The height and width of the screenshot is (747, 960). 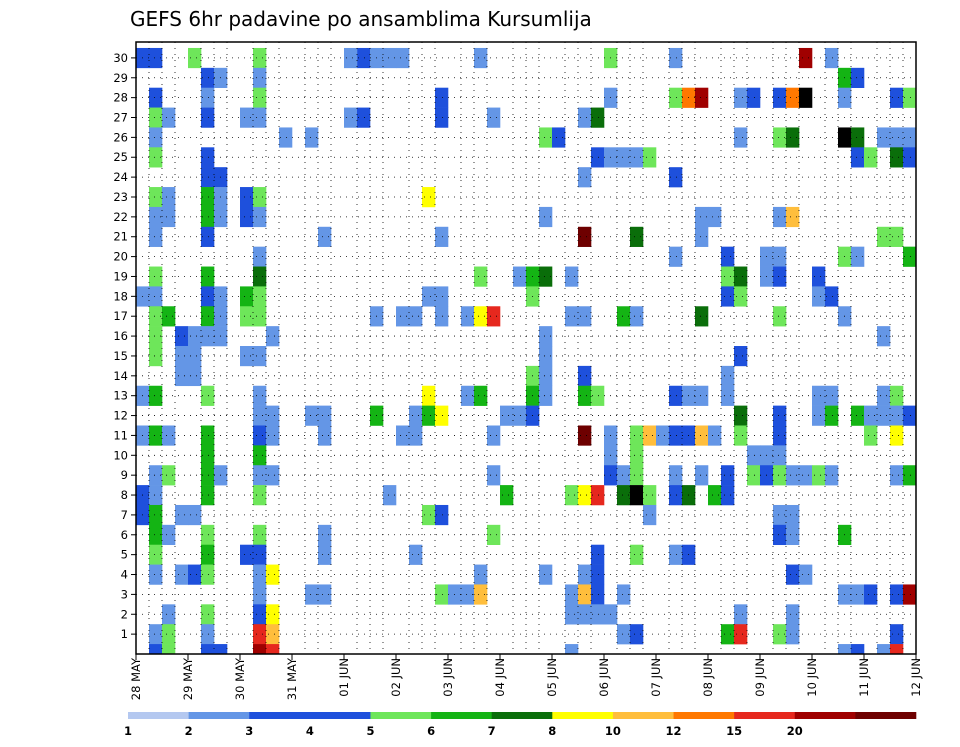 I want to click on colorbar-label: 3, so click(x=249, y=731).